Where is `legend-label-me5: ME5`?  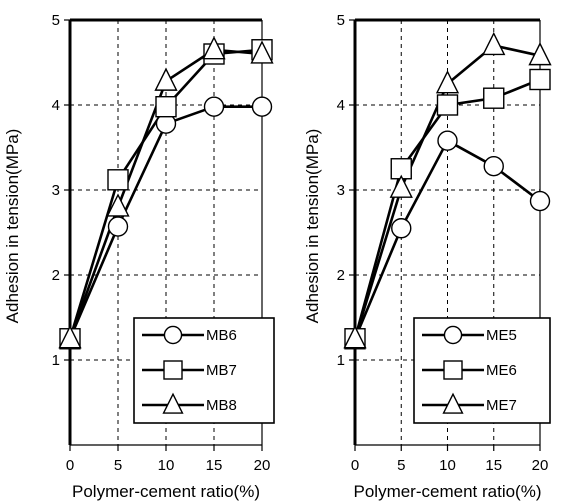 legend-label-me5: ME5 is located at coordinates (501, 335).